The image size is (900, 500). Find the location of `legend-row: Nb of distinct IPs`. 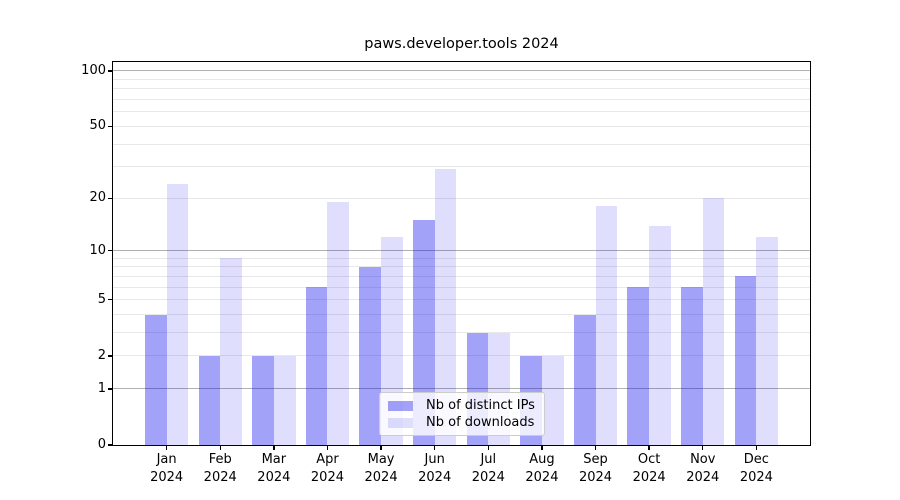

legend-row: Nb of distinct IPs is located at coordinates (462, 405).